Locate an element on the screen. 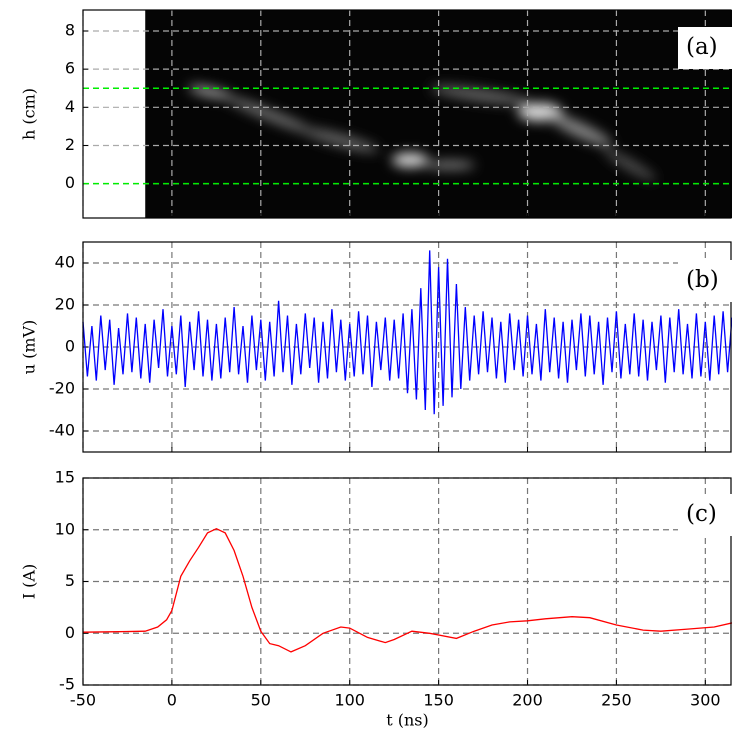  y-axis-label: h (cm) is located at coordinates (29, 114).